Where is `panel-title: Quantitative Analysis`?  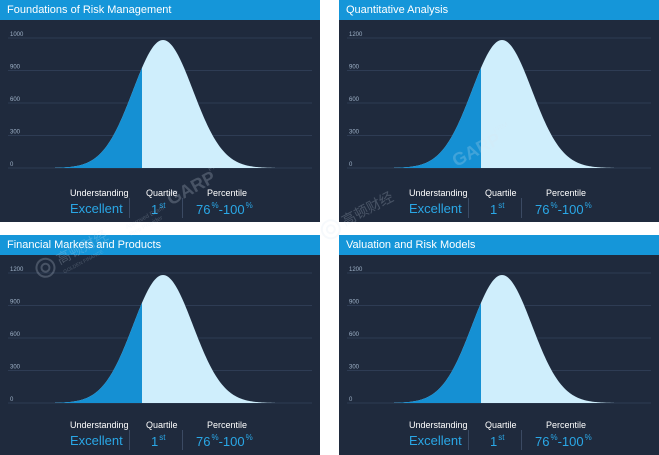 panel-title: Quantitative Analysis is located at coordinates (499, 10).